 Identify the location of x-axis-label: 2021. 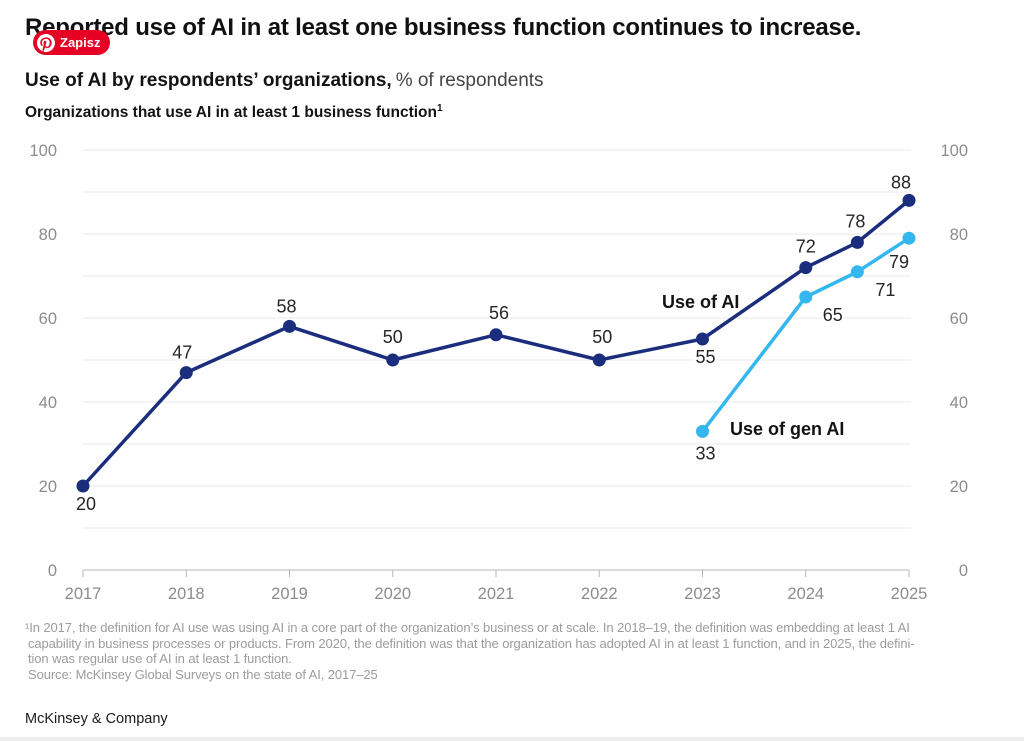
(496, 594).